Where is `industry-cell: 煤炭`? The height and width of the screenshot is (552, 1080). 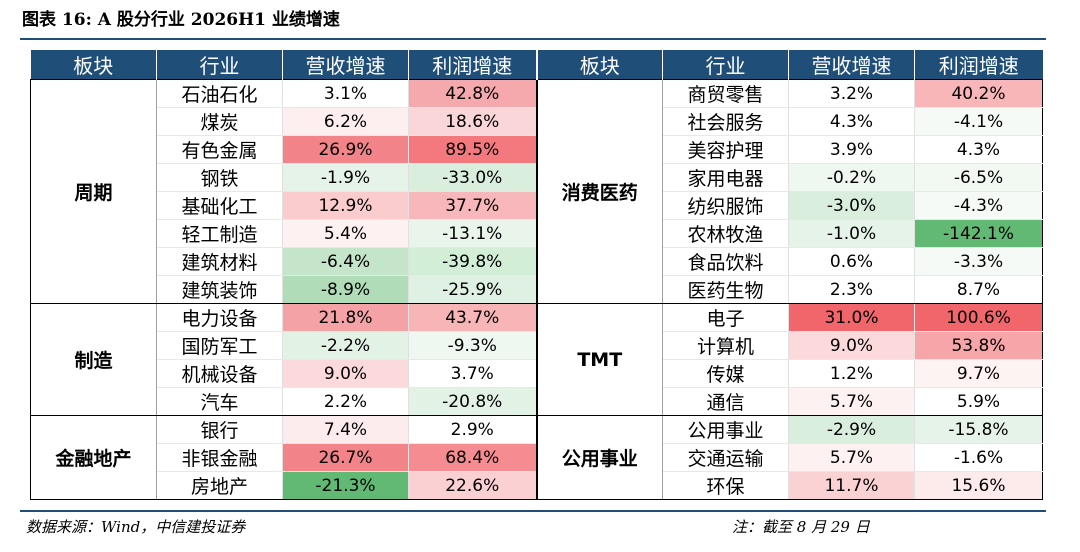 industry-cell: 煤炭 is located at coordinates (219, 121).